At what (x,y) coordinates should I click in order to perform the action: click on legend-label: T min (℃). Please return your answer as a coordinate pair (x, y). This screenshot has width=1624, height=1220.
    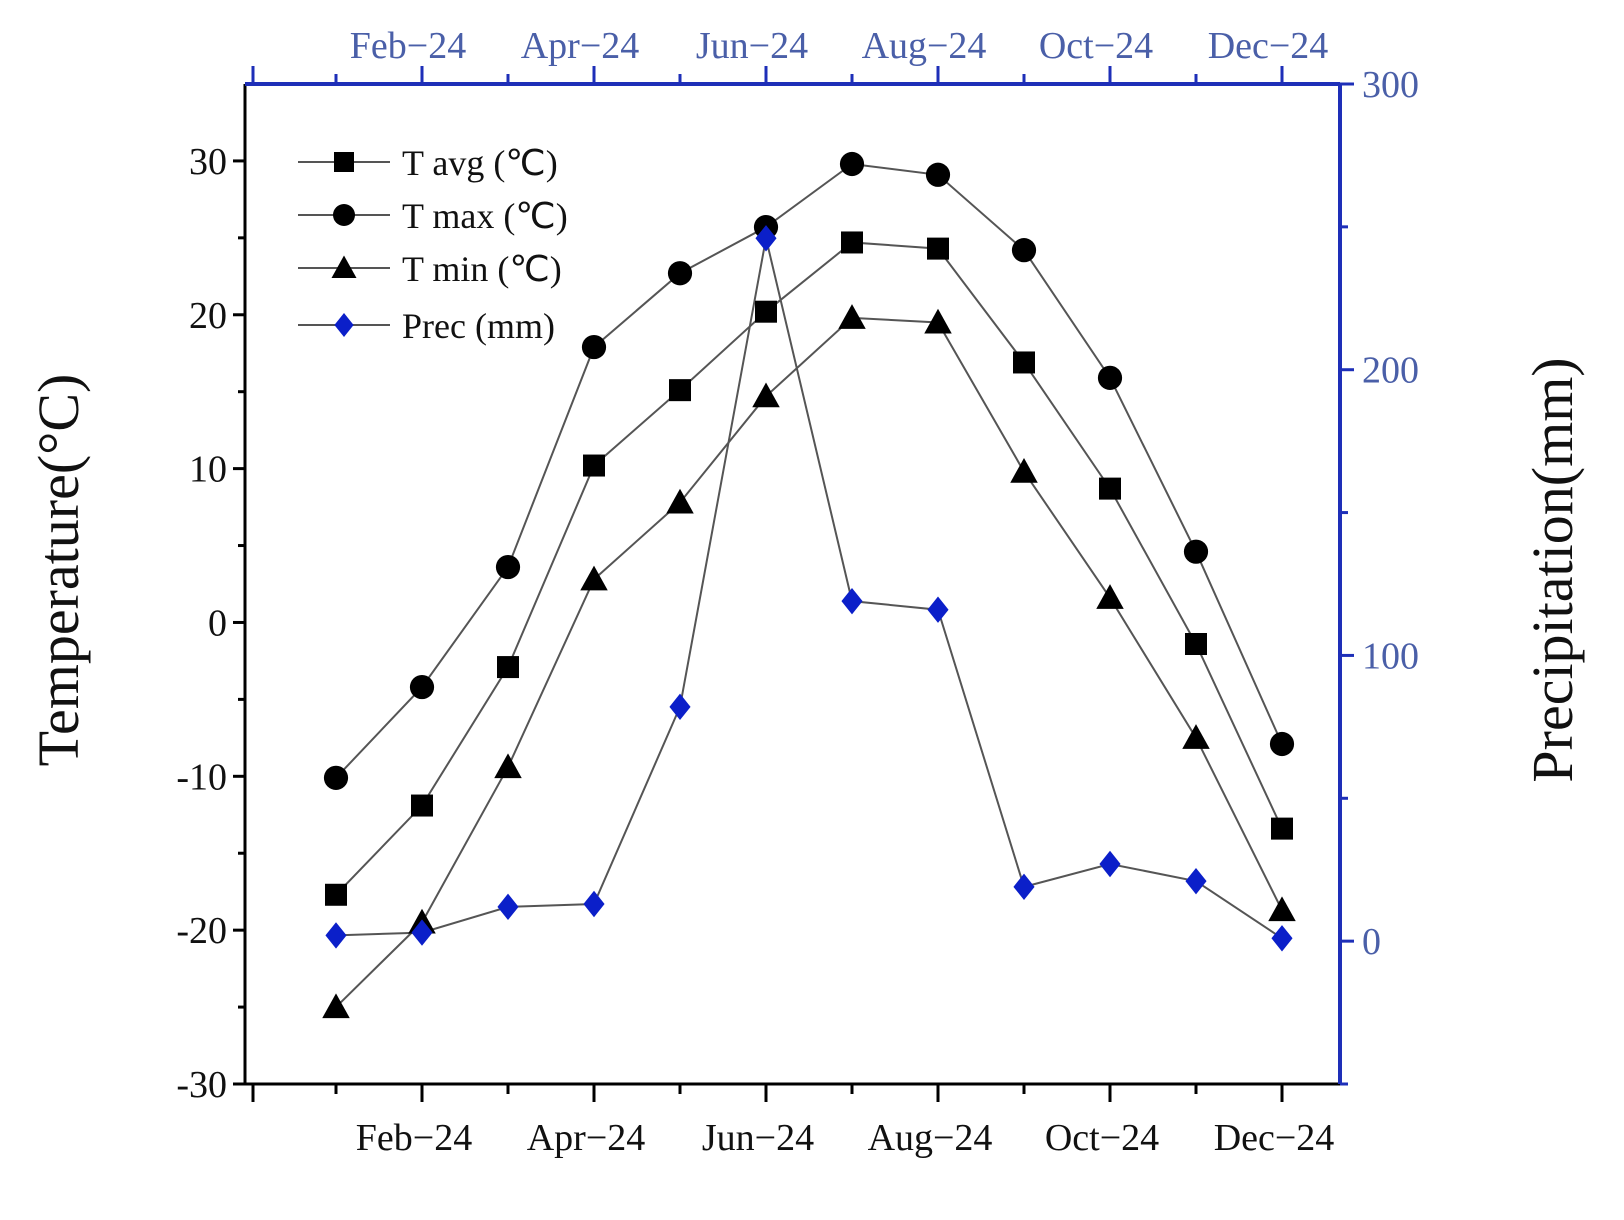
    Looking at the image, I should click on (482, 269).